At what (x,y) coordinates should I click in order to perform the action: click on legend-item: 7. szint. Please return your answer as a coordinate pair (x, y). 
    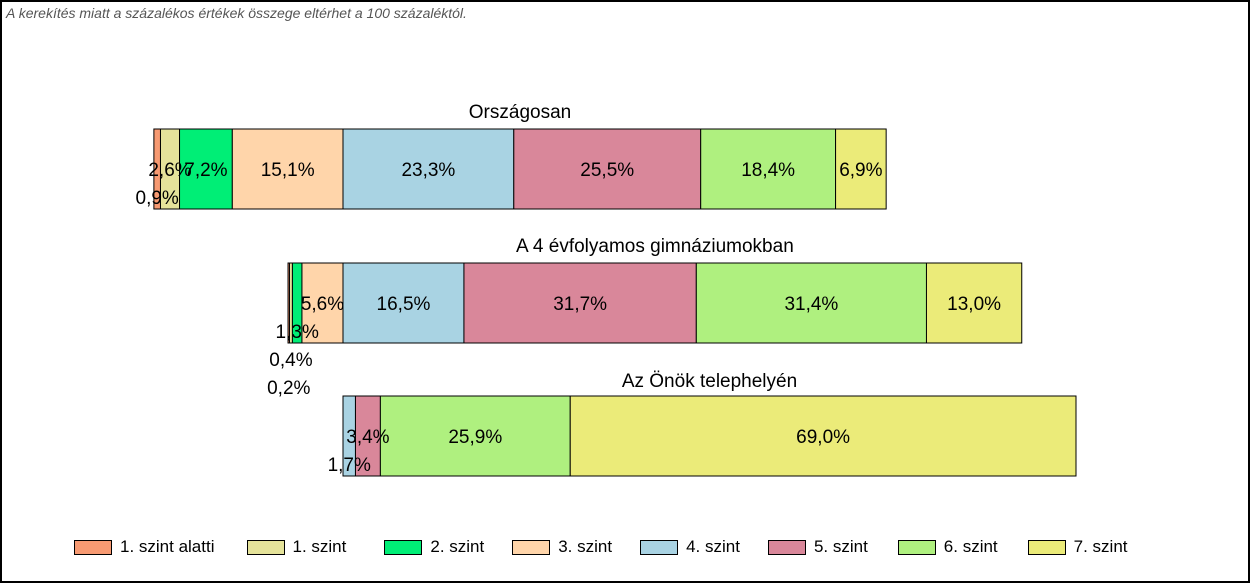
    Looking at the image, I should click on (1077, 547).